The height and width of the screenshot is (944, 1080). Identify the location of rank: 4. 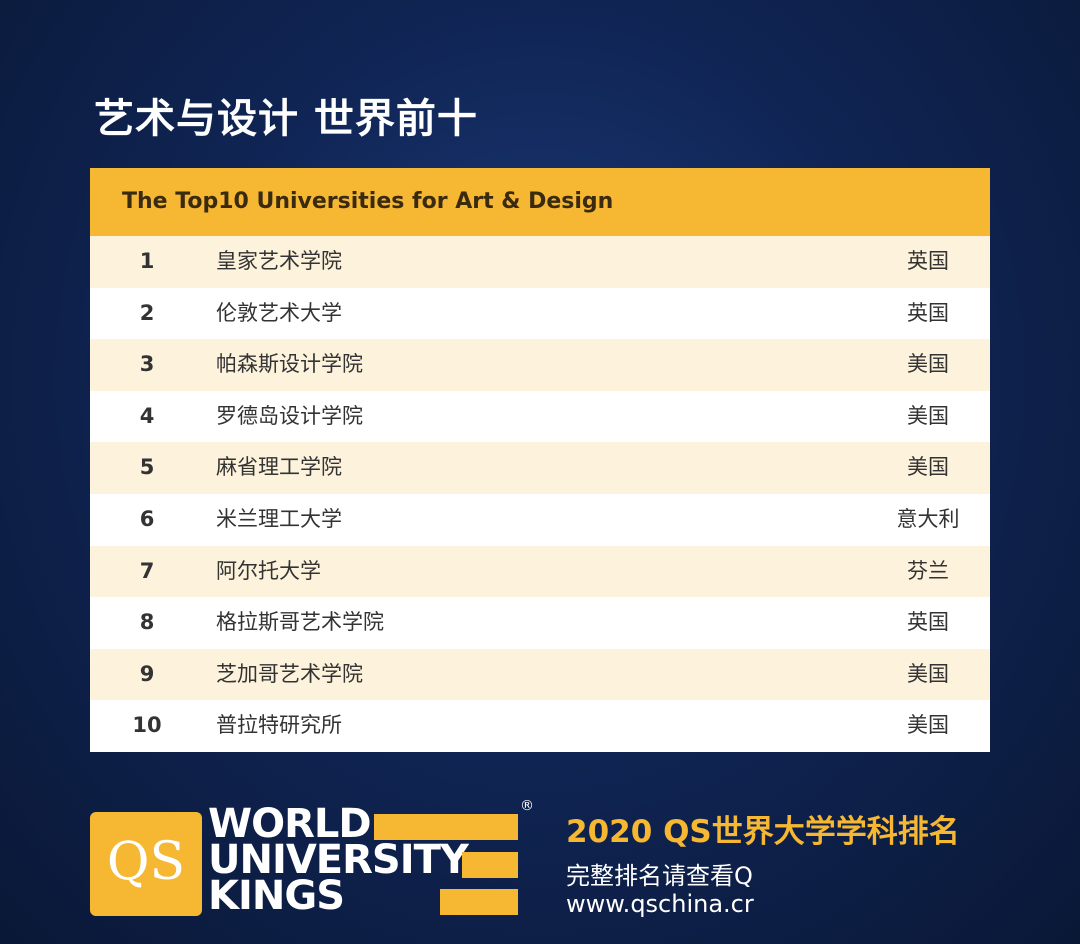
(147, 415).